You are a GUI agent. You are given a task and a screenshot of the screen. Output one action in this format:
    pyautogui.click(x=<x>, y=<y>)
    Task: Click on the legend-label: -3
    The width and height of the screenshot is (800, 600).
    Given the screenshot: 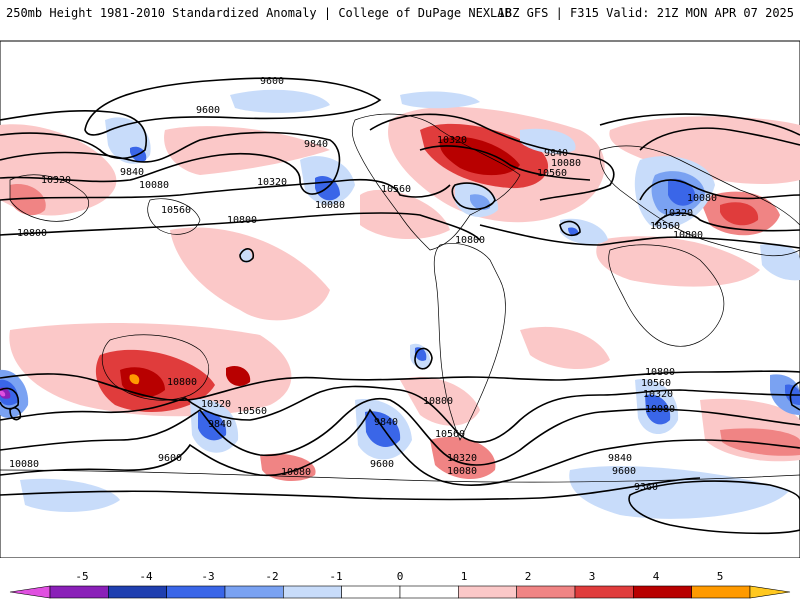 What is the action you would take?
    pyautogui.click(x=208, y=576)
    